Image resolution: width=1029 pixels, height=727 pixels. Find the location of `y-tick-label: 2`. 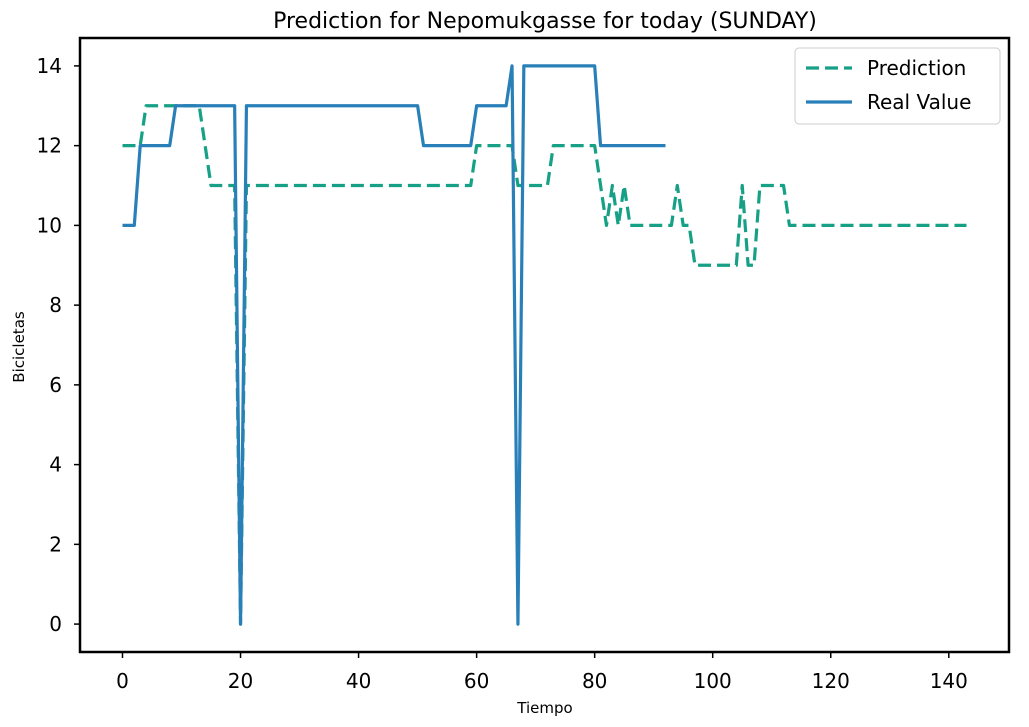

y-tick-label: 2 is located at coordinates (55, 544).